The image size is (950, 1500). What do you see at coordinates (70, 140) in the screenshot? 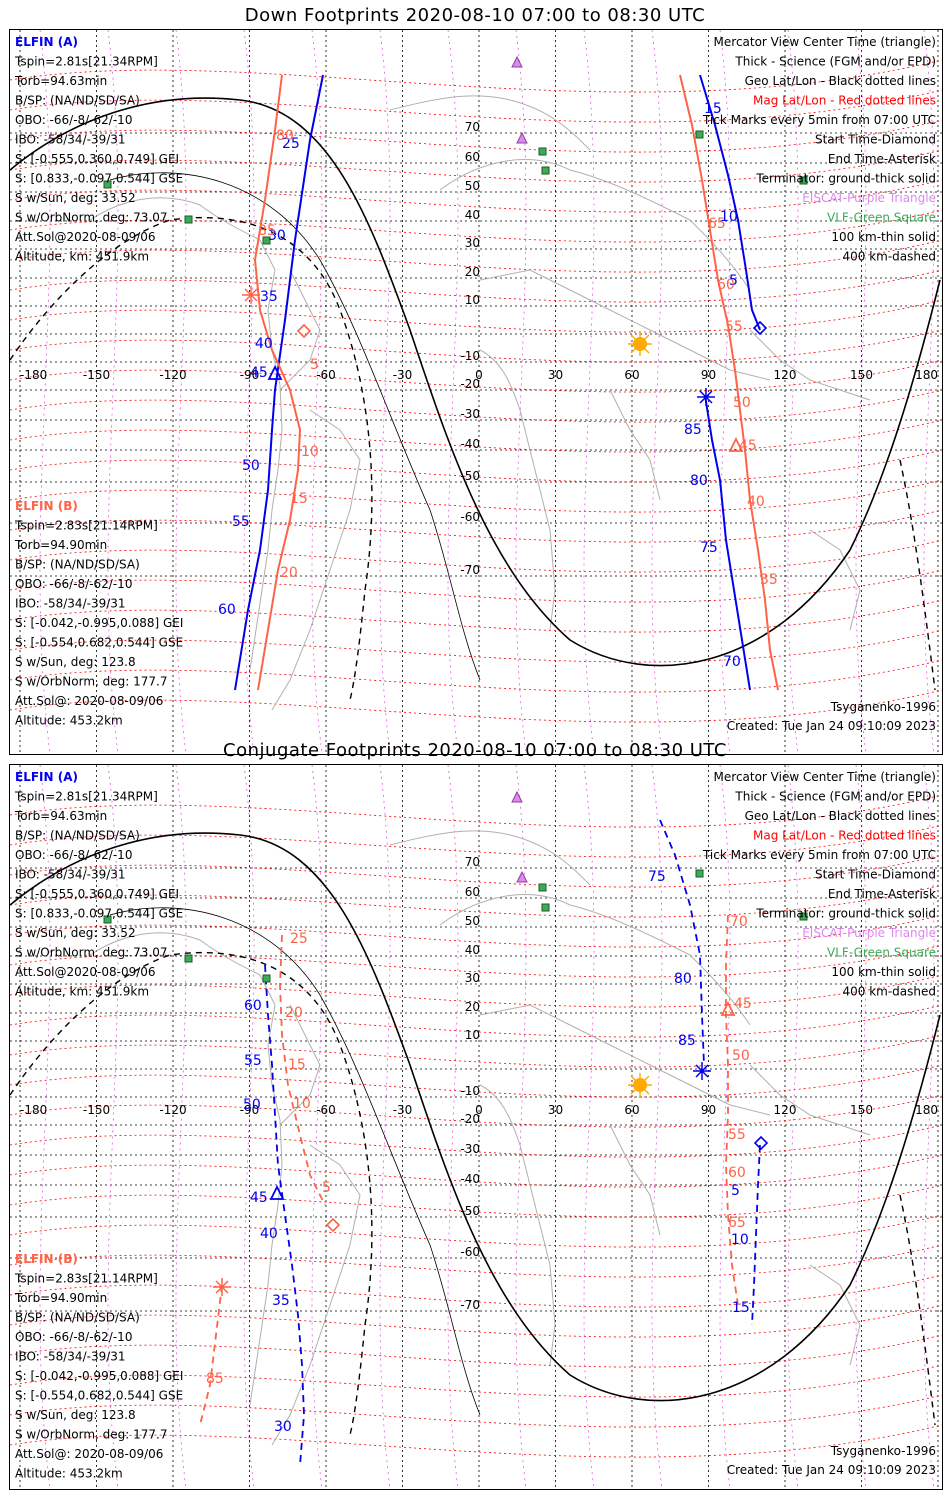
I see `elfin-a-info-line: IBO: -58/34/-39/31` at bounding box center [70, 140].